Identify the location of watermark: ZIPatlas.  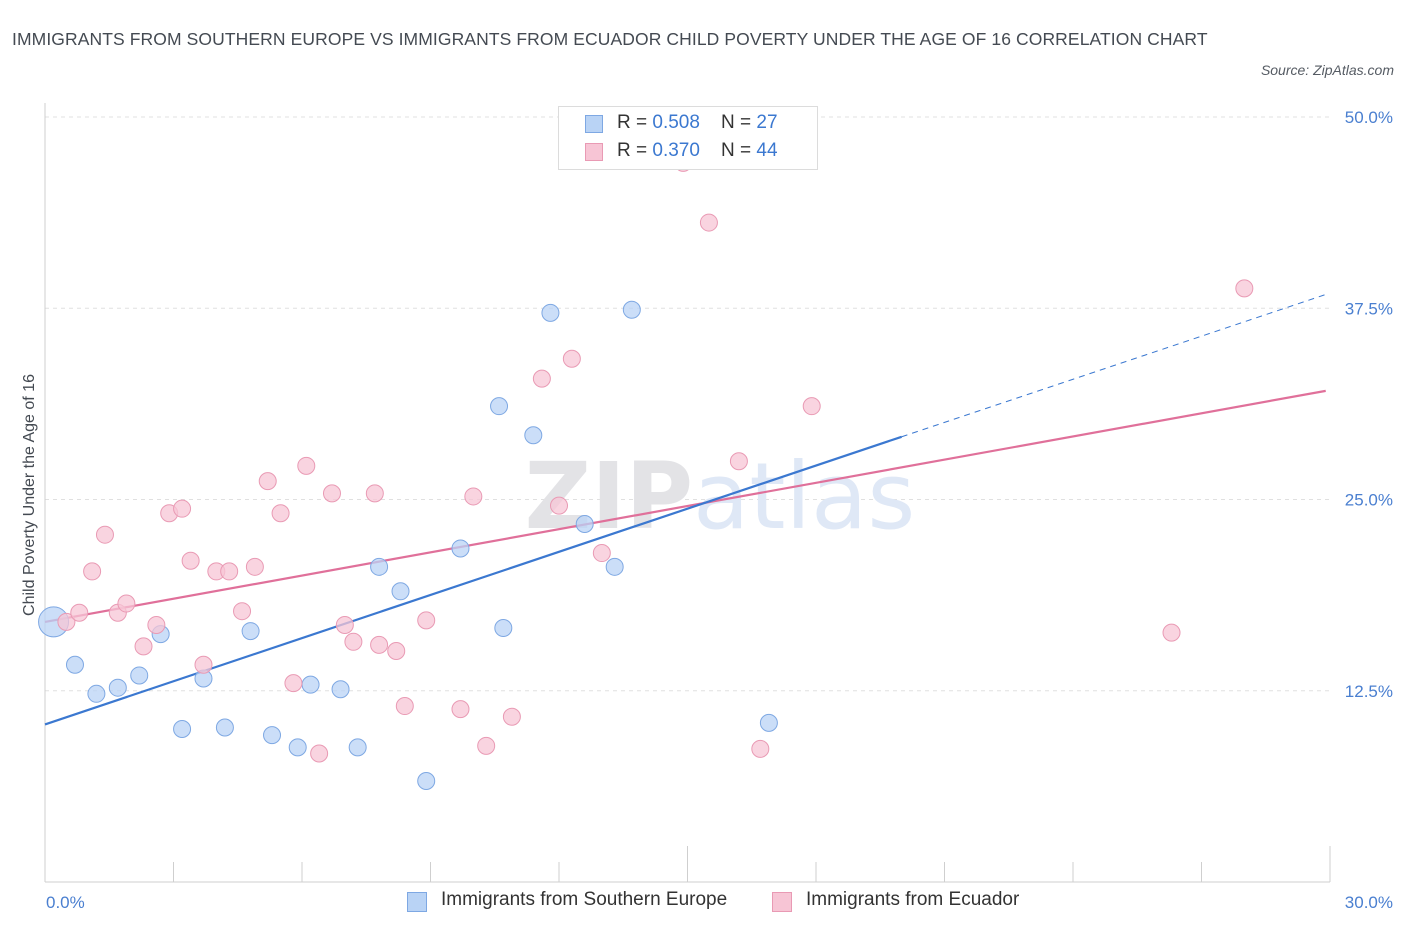
(720, 496).